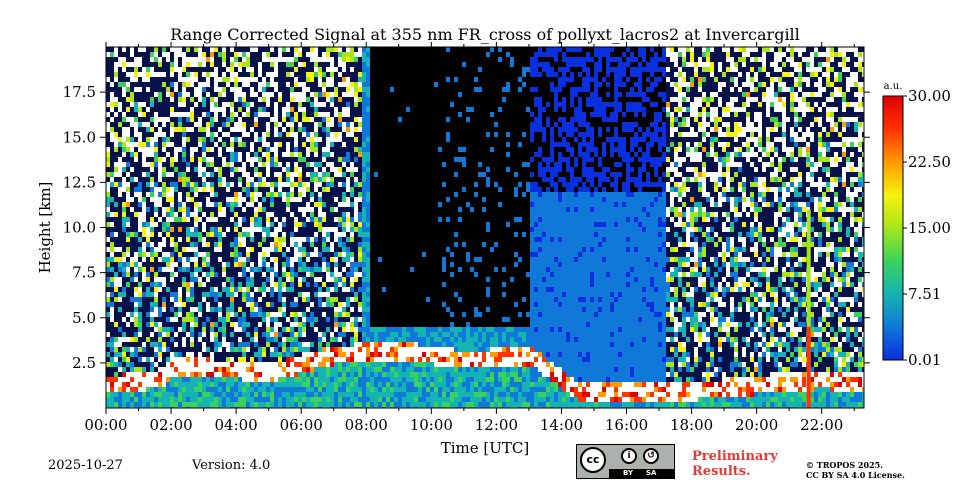  Describe the element at coordinates (84, 318) in the screenshot. I see `y-tick-label: 5.0` at that location.